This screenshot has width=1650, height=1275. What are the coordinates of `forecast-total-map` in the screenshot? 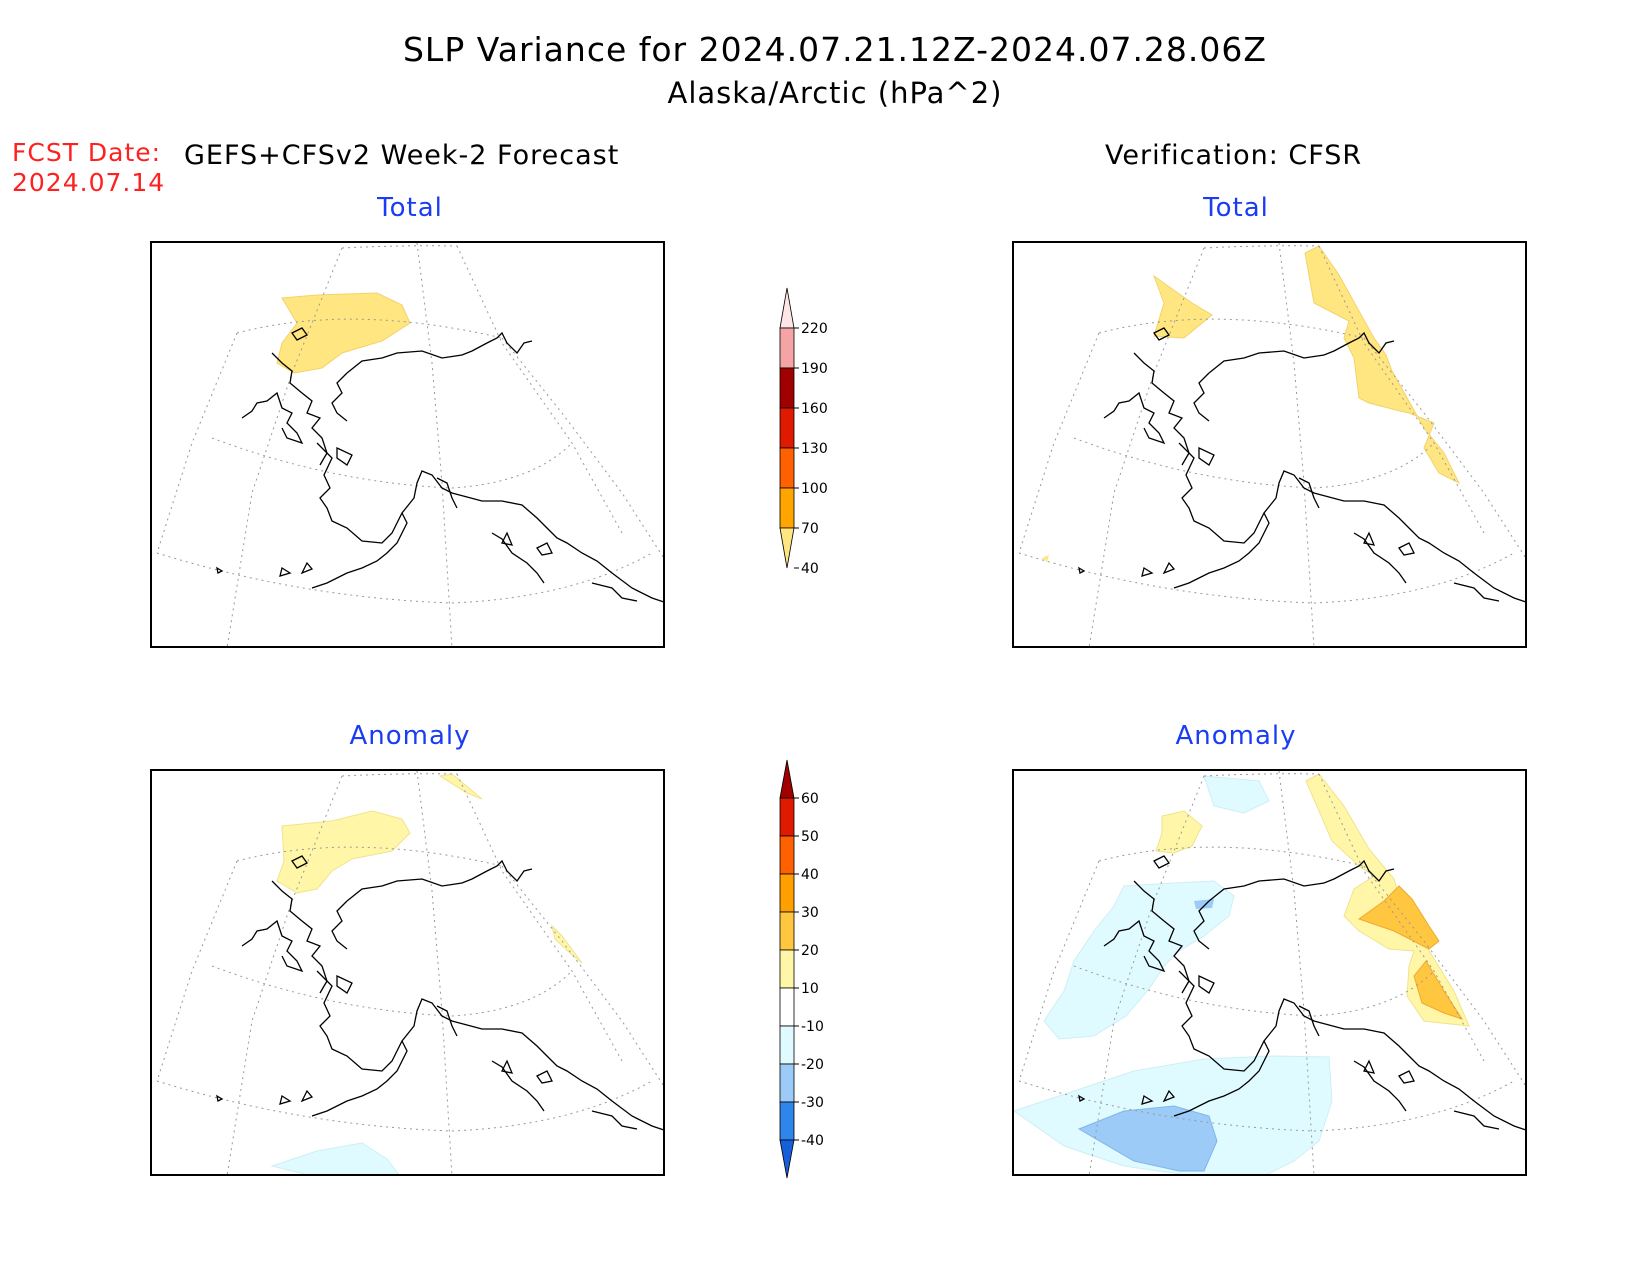 It's located at (407, 444).